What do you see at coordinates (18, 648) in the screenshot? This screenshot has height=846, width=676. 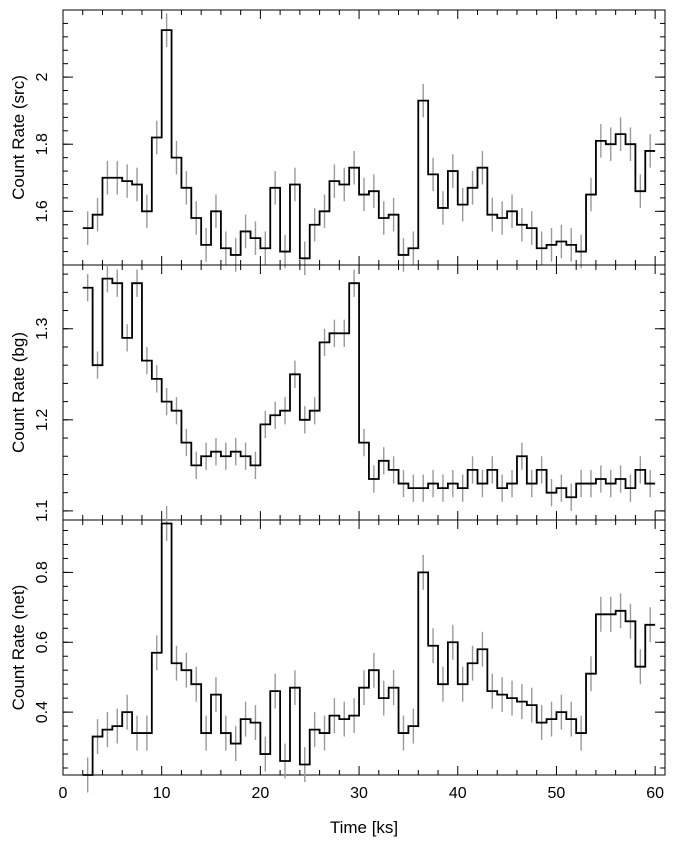 I see `y-axis-label: Count Rate (net)` at bounding box center [18, 648].